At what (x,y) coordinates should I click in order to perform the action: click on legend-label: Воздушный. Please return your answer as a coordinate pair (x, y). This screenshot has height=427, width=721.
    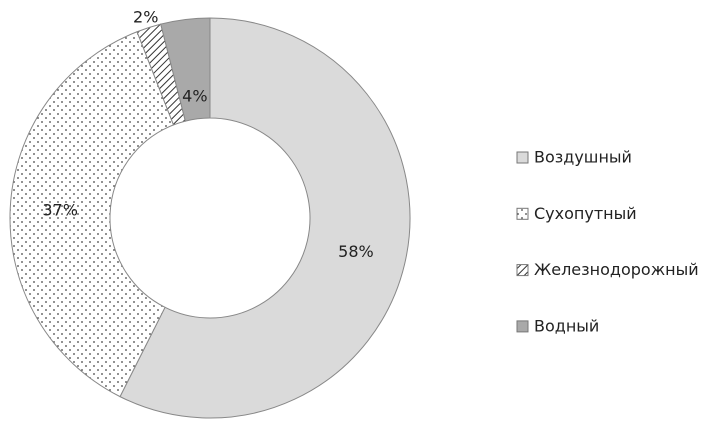
    Looking at the image, I should click on (583, 157).